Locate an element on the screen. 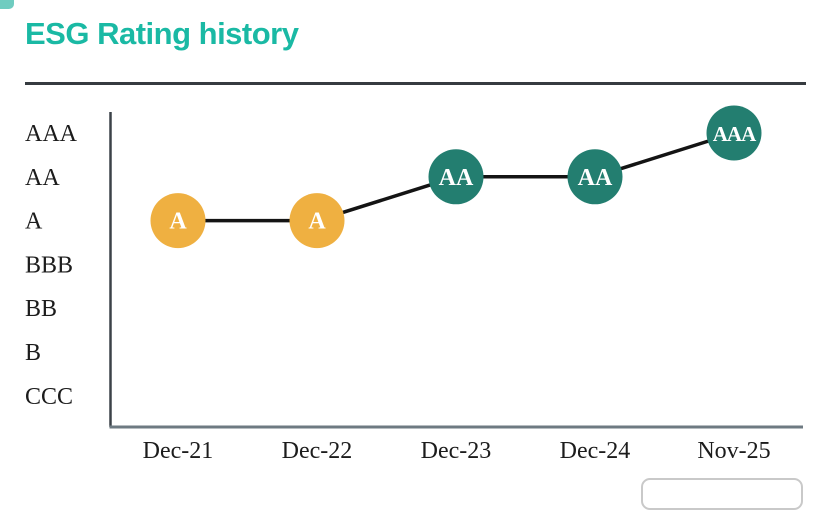 Image resolution: width=825 pixels, height=510 pixels. x-tick-label: Dec-22 is located at coordinates (317, 451).